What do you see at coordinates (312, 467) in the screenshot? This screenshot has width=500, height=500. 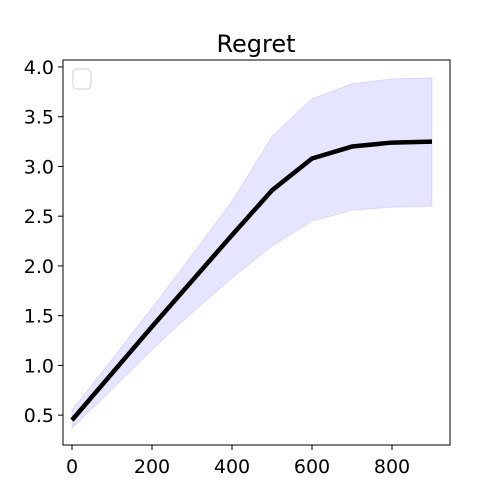 I see `x-tick-label: 600` at bounding box center [312, 467].